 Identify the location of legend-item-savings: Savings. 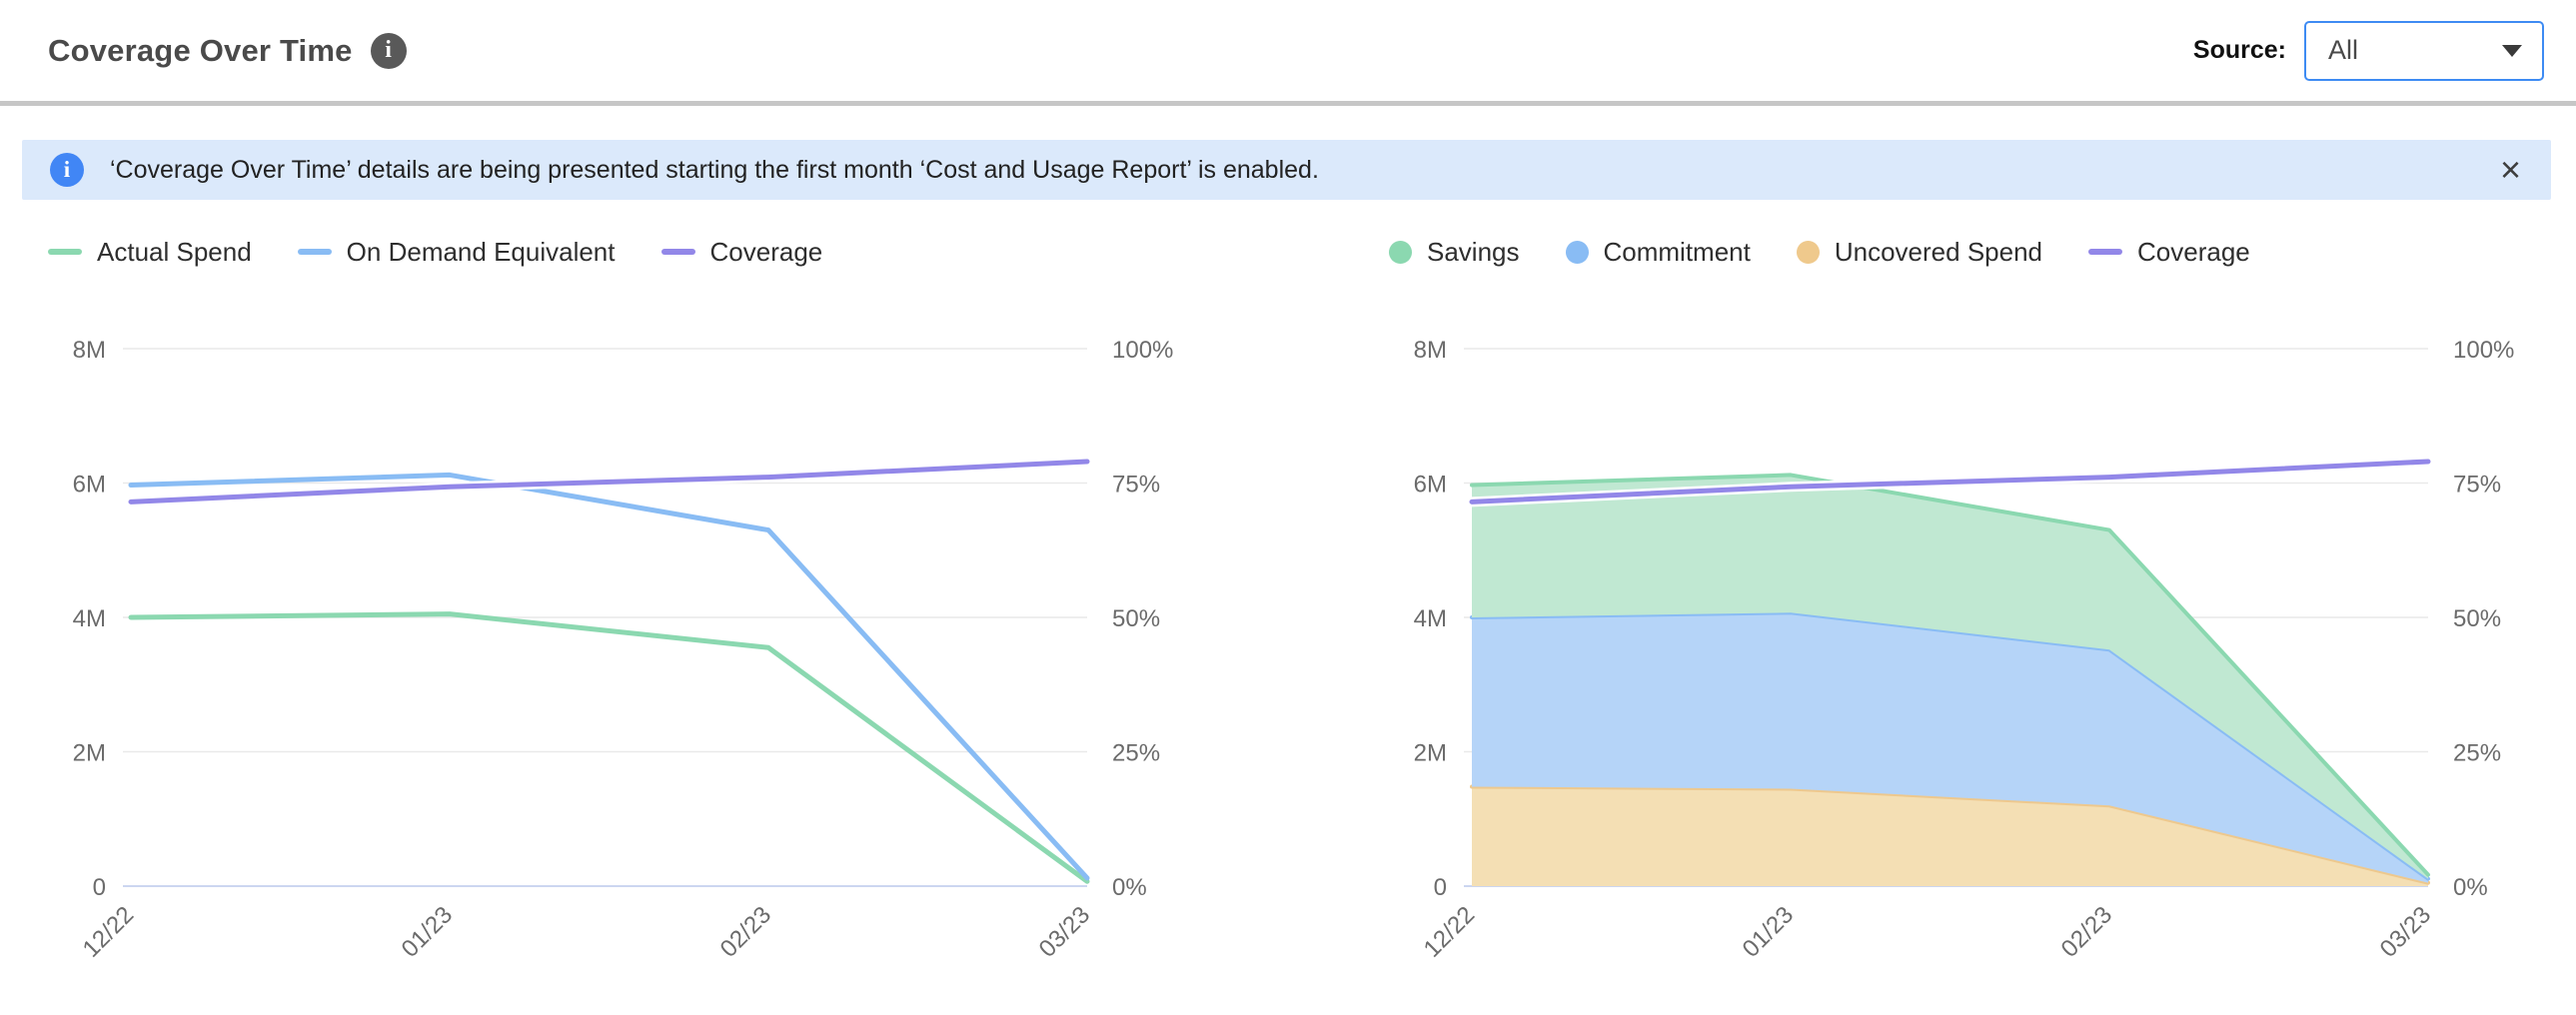
(1454, 253).